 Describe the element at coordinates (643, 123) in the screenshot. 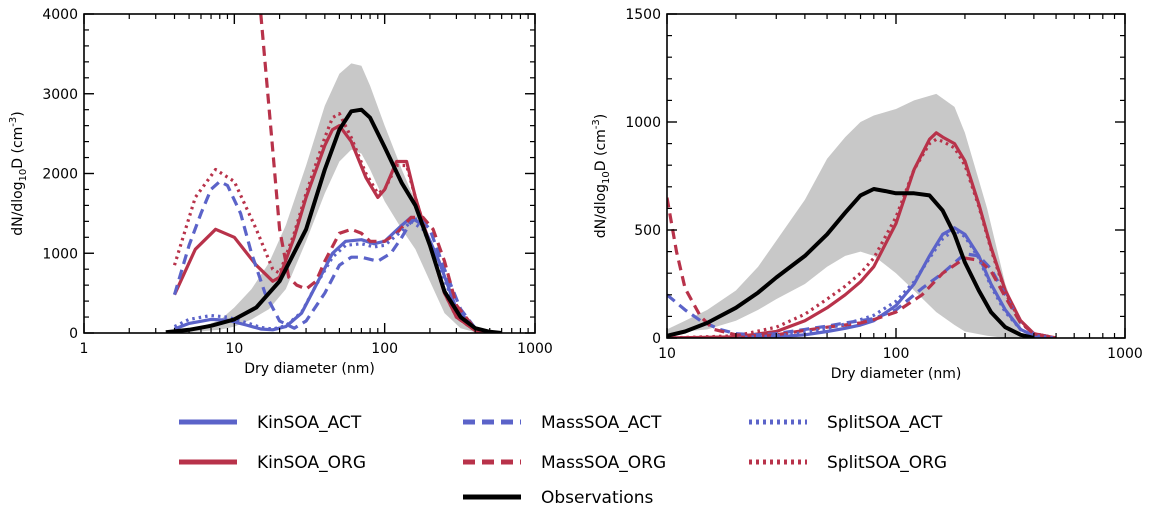

I see `right-y-tick-label: 1000` at that location.